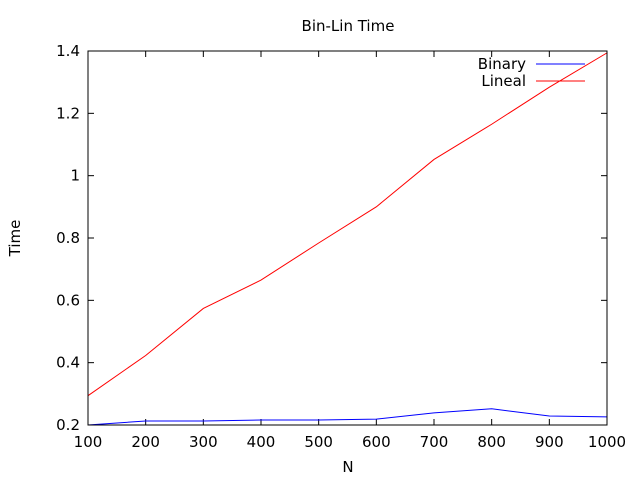  What do you see at coordinates (15, 239) in the screenshot?
I see `y-axis-label: Time` at bounding box center [15, 239].